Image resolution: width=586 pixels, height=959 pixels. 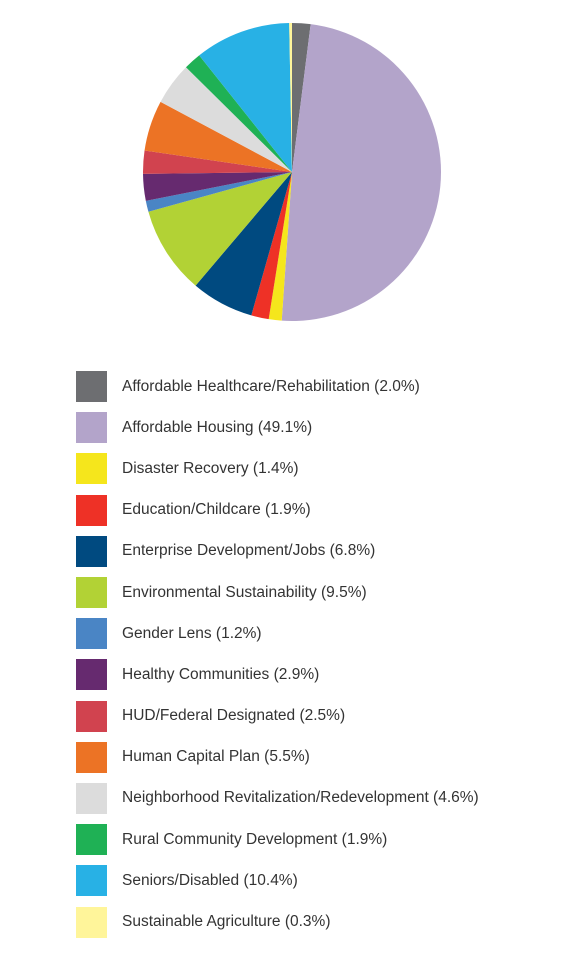 I want to click on legend-item: Seniors/Disabled (10.4%), so click(x=277, y=880).